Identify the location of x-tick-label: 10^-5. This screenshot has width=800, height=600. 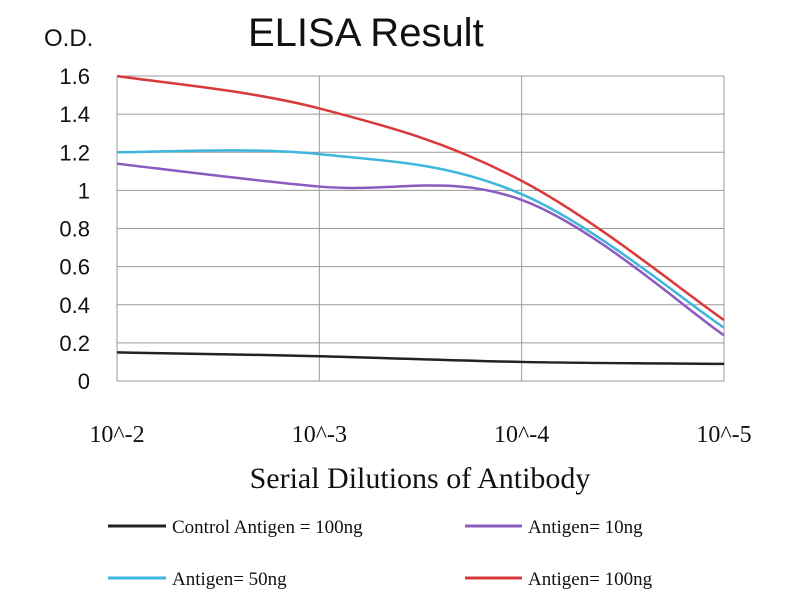
(723, 435).